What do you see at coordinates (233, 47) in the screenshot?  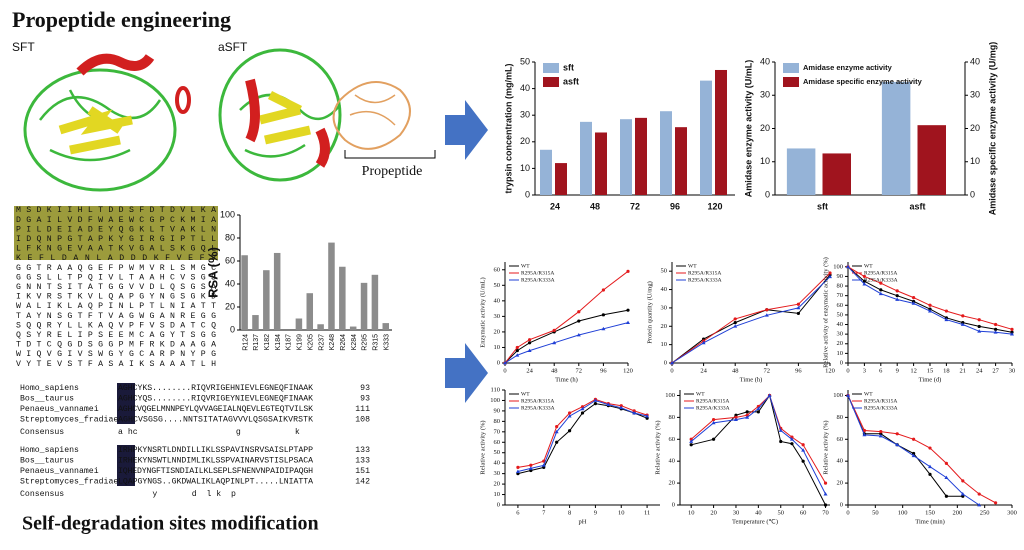 I see `structure-label: aSFT` at bounding box center [233, 47].